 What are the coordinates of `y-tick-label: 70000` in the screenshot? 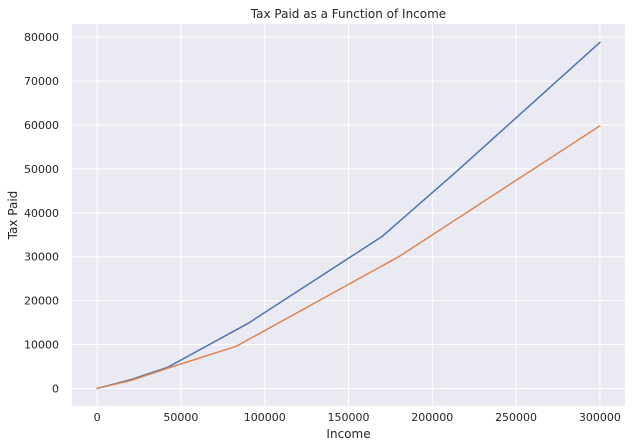 It's located at (41, 81).